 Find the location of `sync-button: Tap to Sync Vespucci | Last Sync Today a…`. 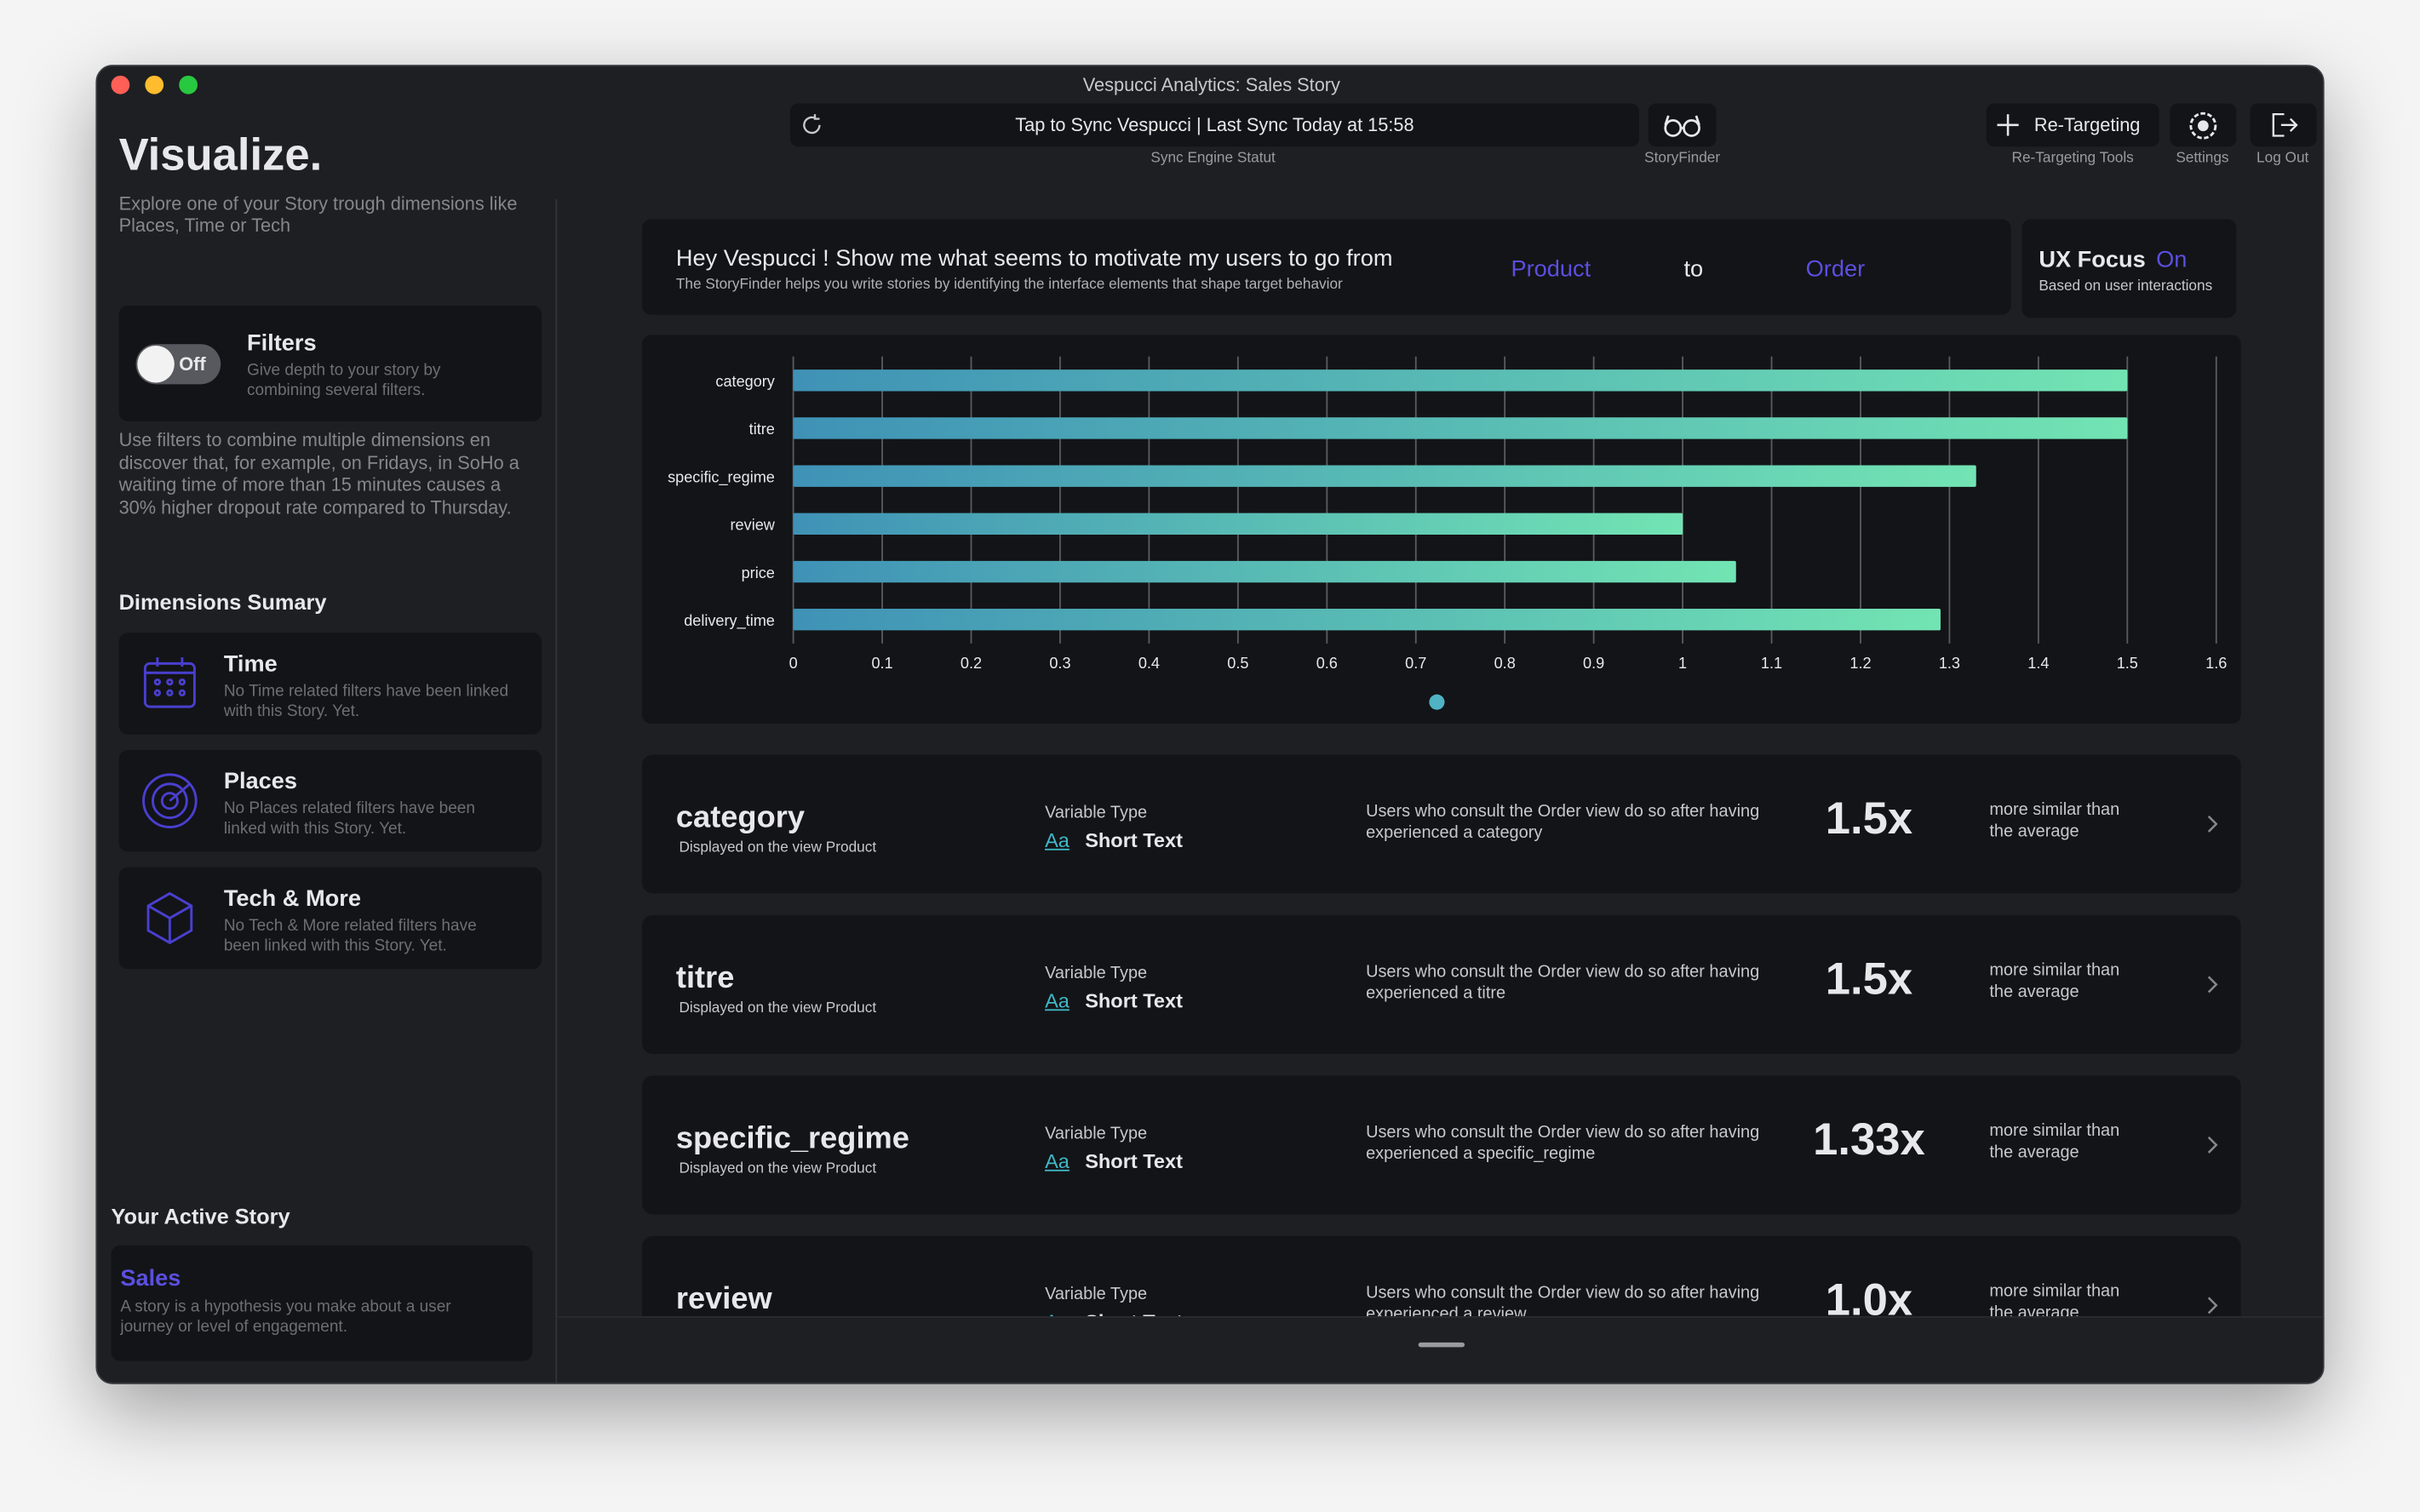

sync-button: Tap to Sync Vespucci | Last Sync Today a… is located at coordinates (1214, 125).